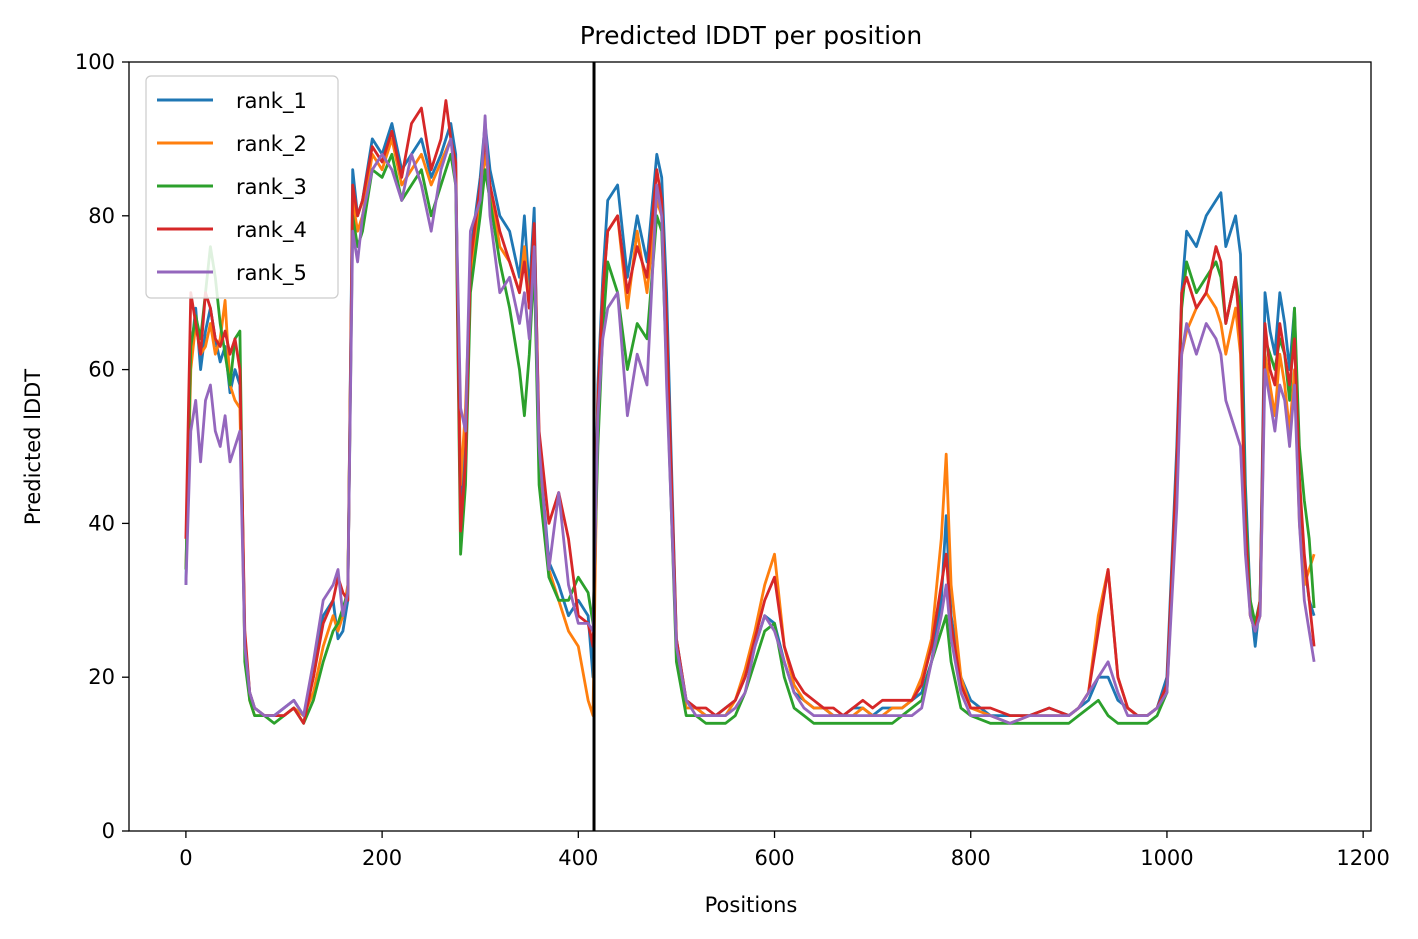  Describe the element at coordinates (102, 446) in the screenshot. I see `y-axis: 0 20 40 60 80 100` at that location.